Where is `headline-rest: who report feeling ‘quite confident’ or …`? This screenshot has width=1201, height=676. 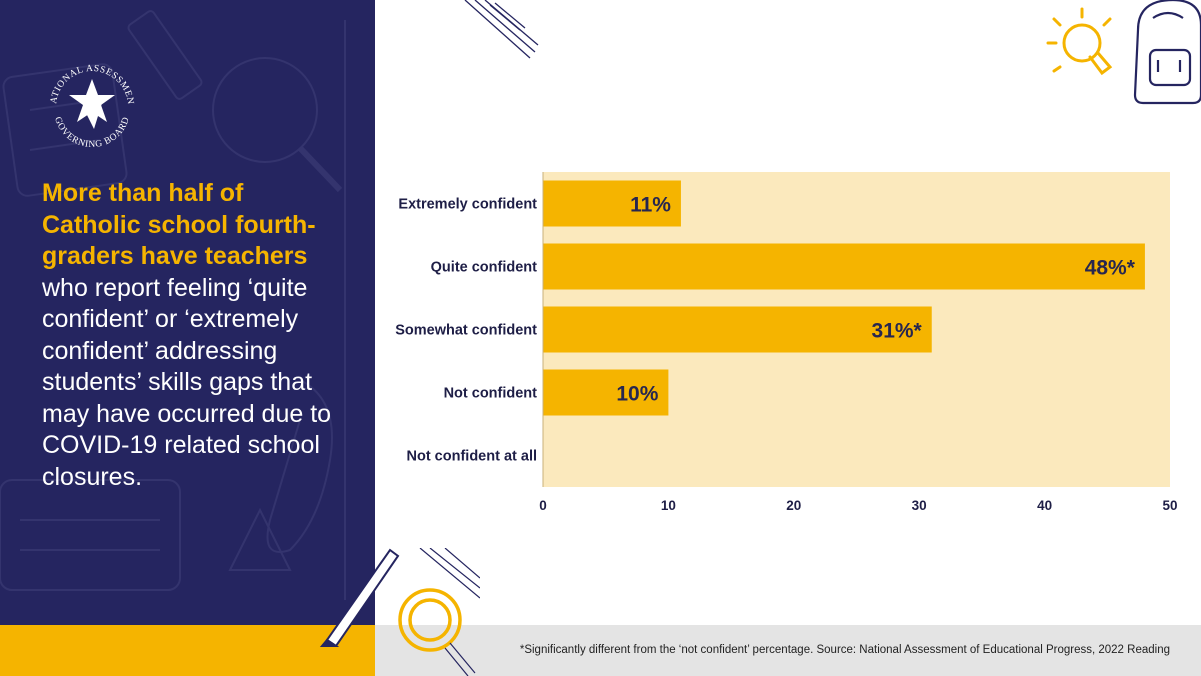
headline-rest: who report feeling ‘quite confident’ or … is located at coordinates (187, 382).